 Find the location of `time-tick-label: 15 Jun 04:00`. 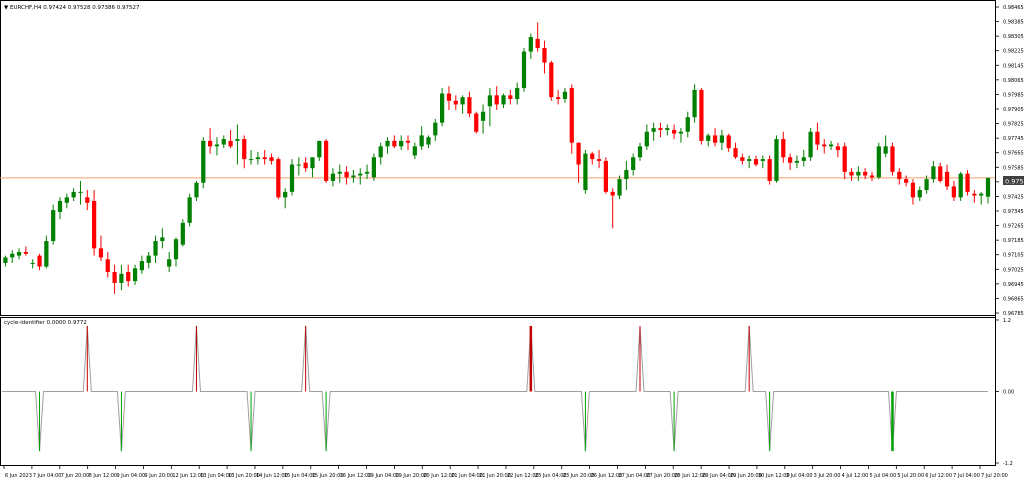

time-tick-label: 15 Jun 04:00 is located at coordinates (300, 476).